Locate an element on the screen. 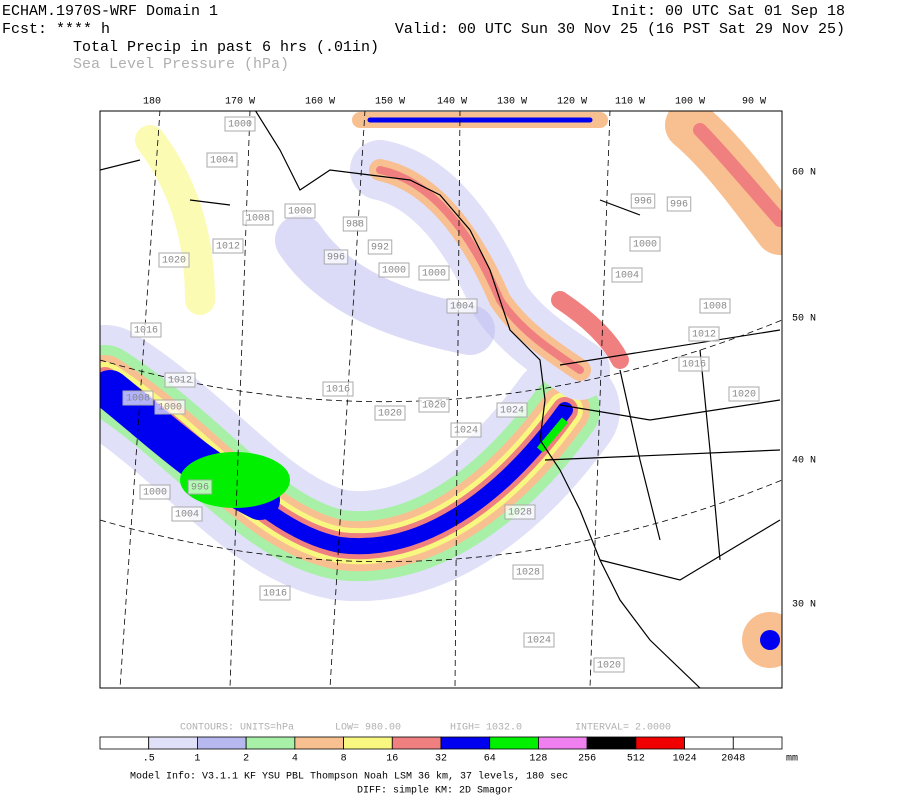 This screenshot has width=900, height=800. latitude-label: 60 N is located at coordinates (804, 173).